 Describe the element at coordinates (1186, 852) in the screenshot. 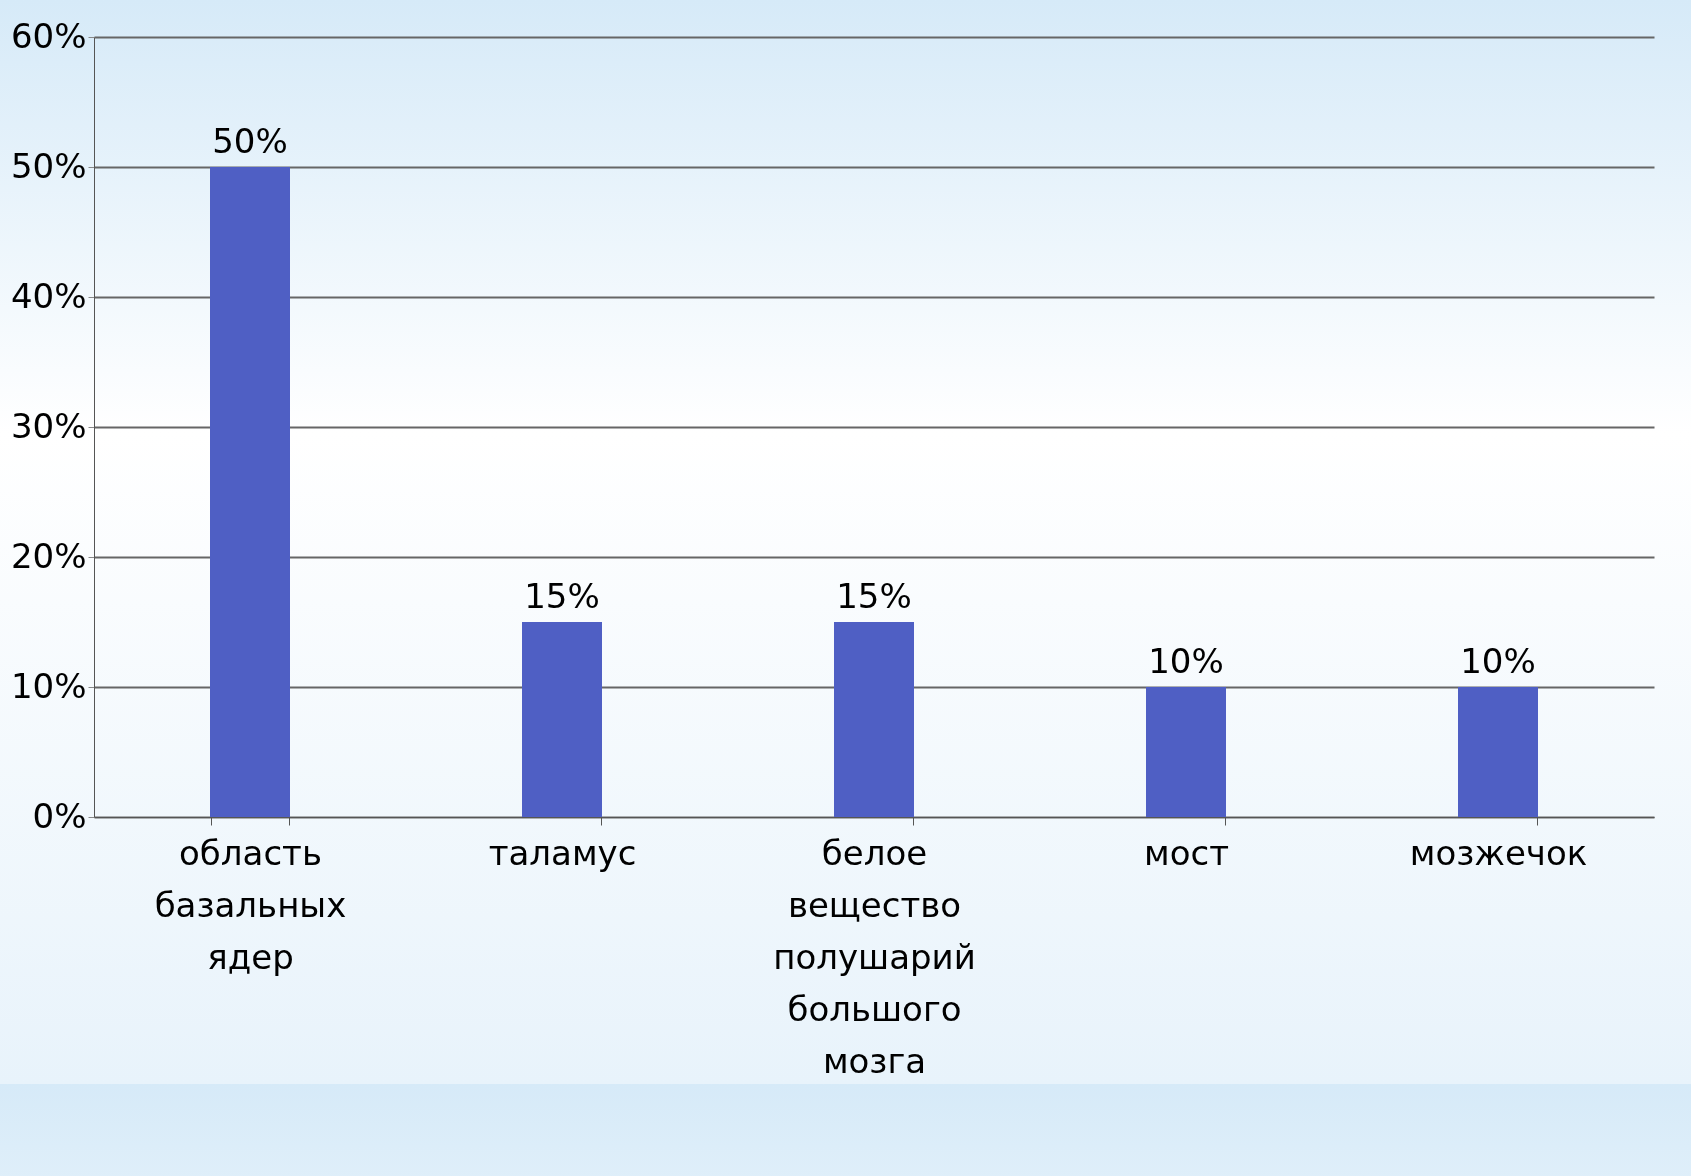

I see `x-tick-label: мост` at that location.